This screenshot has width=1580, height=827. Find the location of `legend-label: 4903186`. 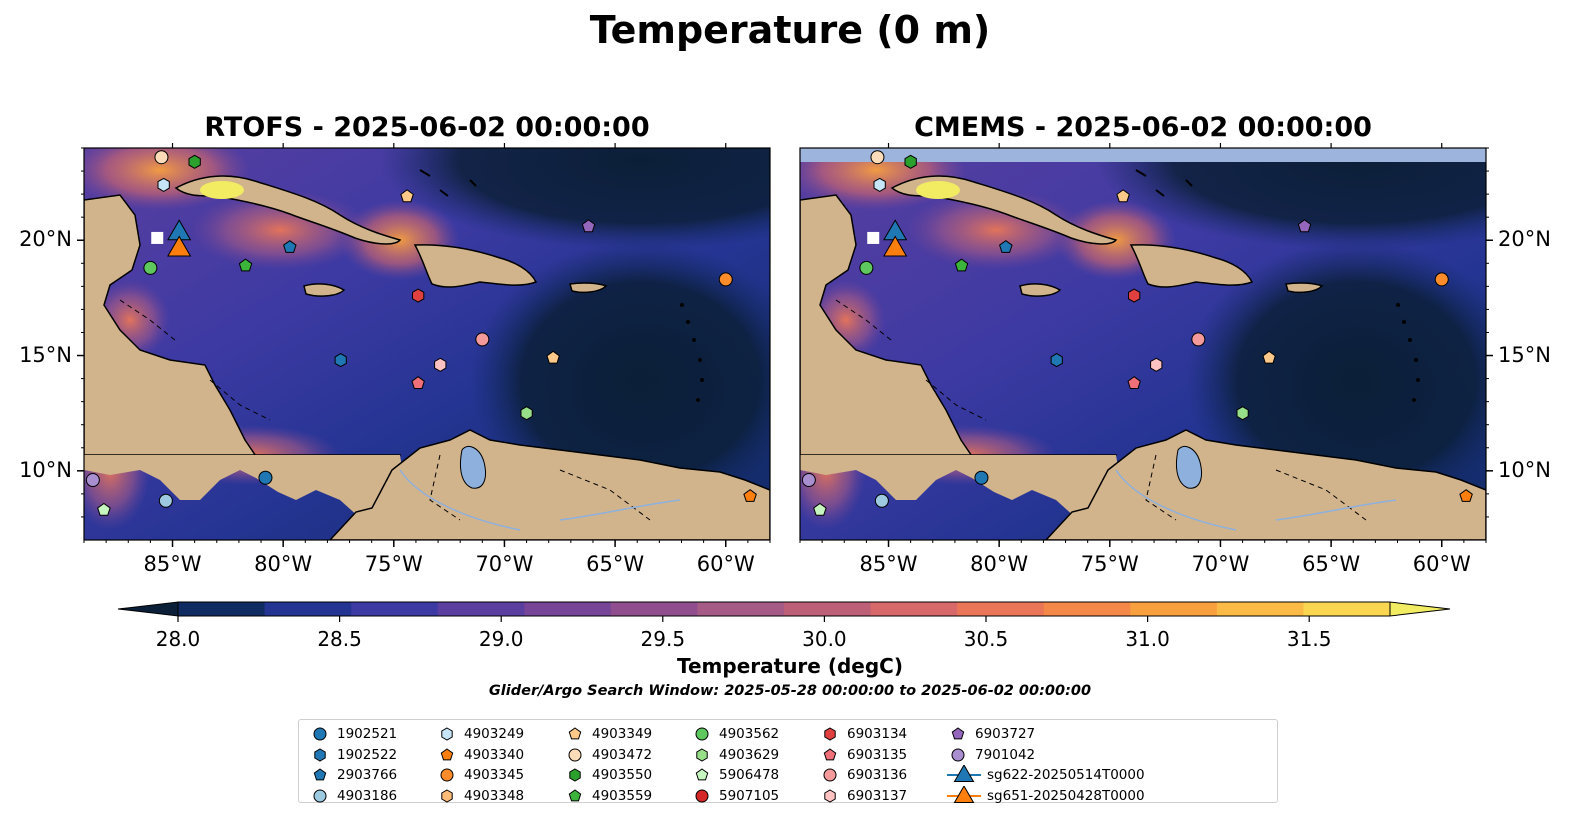

legend-label: 4903186 is located at coordinates (367, 795).